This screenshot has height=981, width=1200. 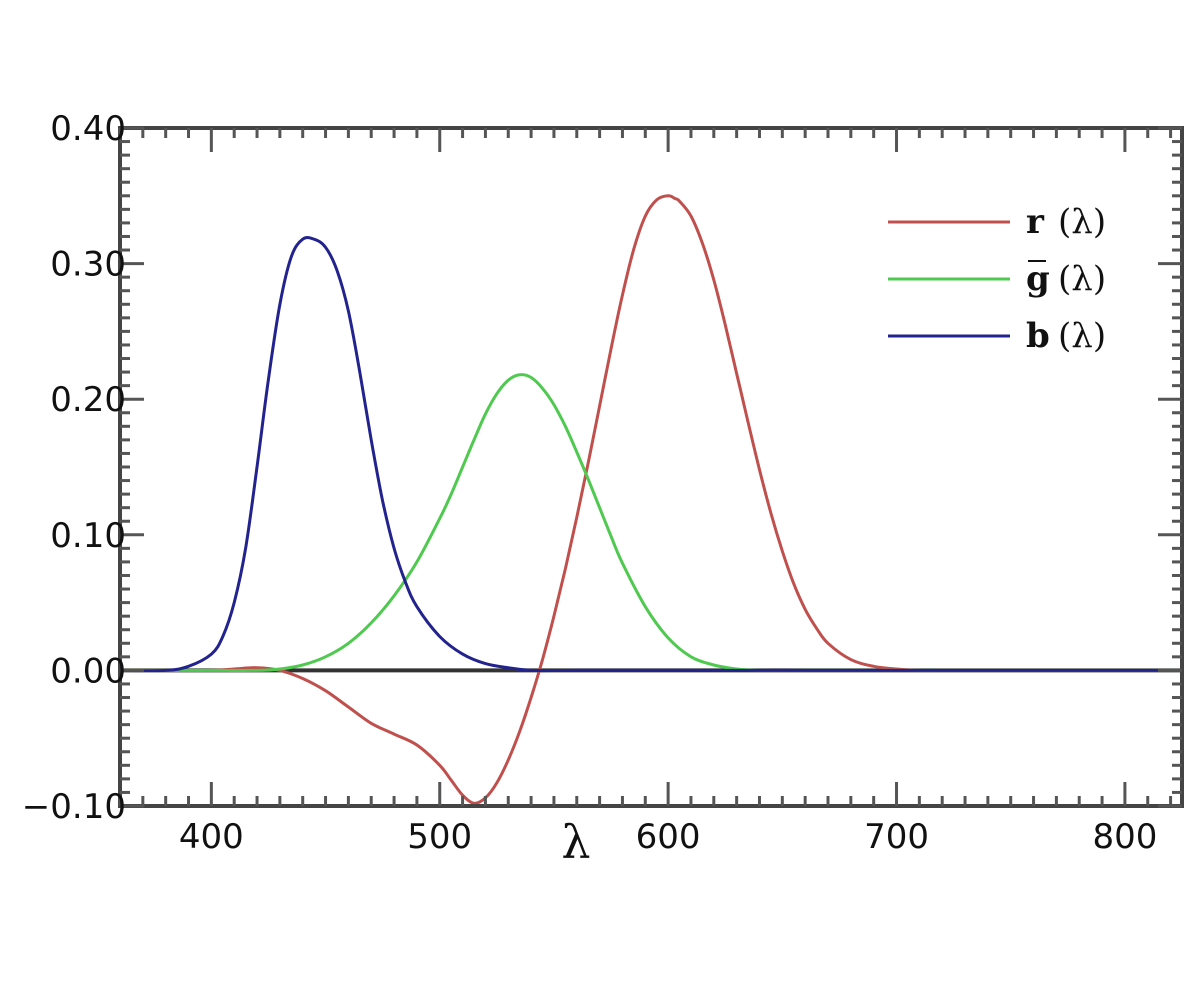 What do you see at coordinates (88, 265) in the screenshot?
I see `y-tick-label: 0.30` at bounding box center [88, 265].